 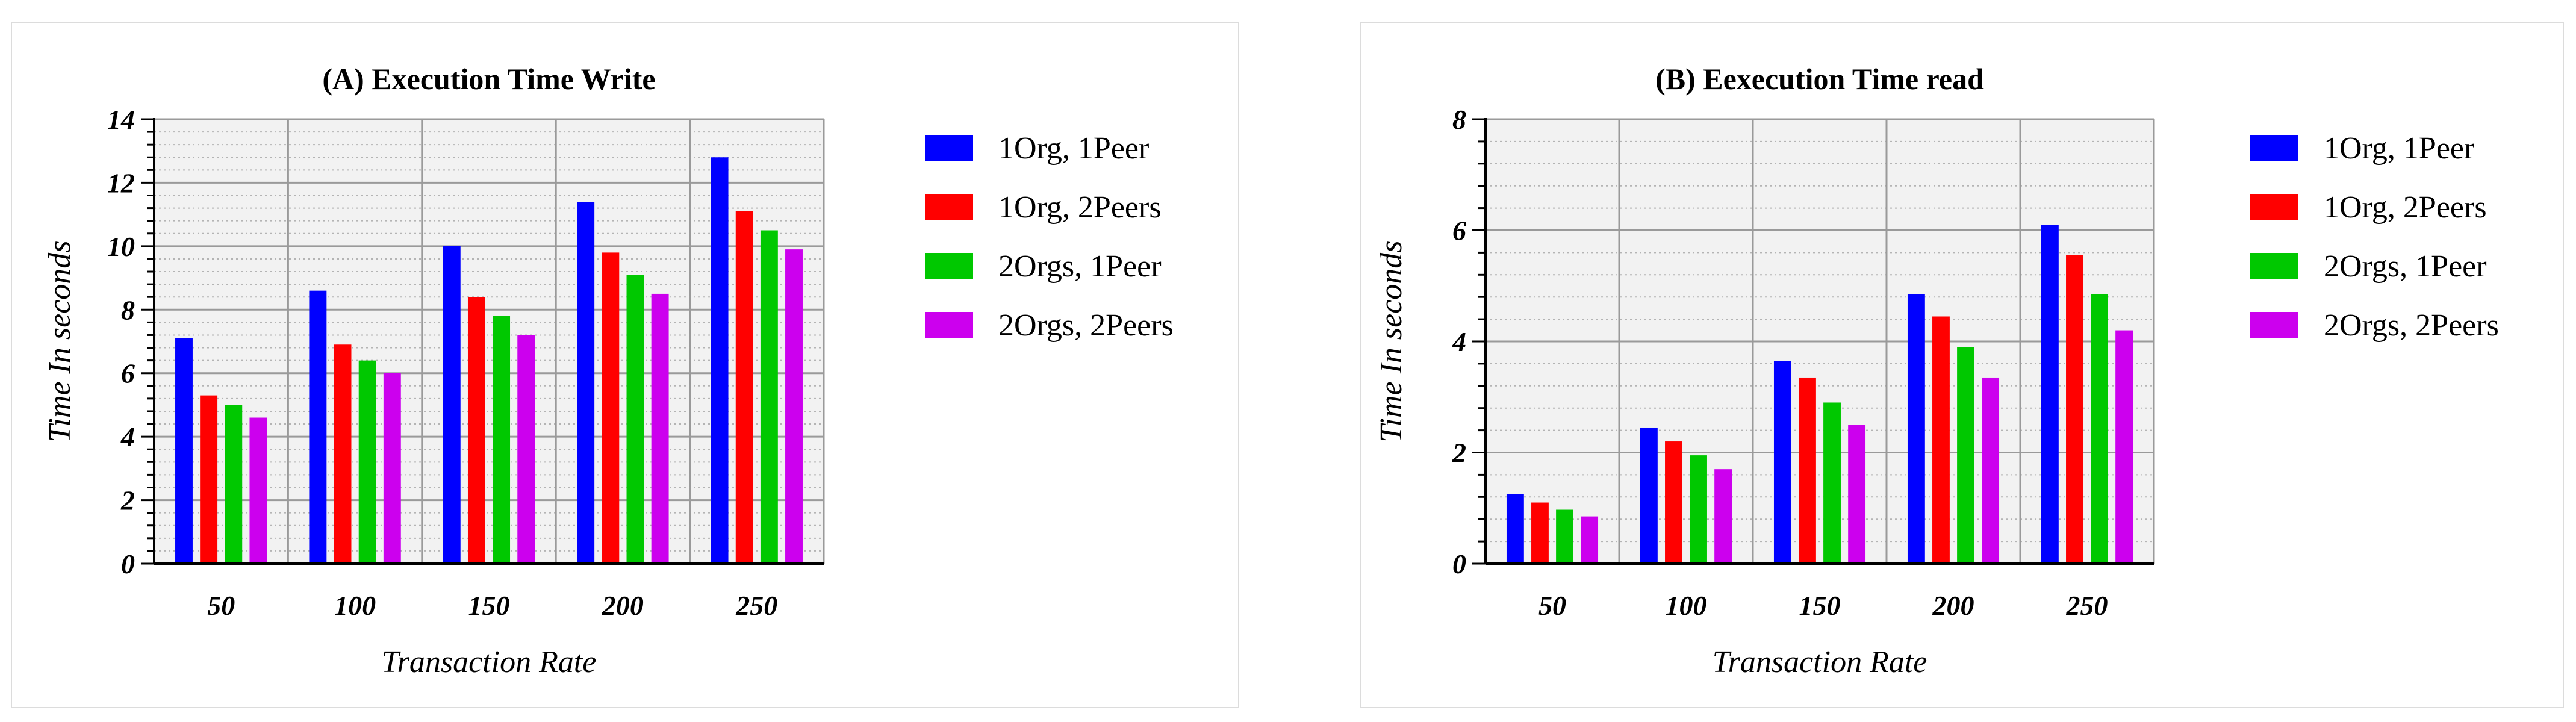 What do you see at coordinates (490, 662) in the screenshot?
I see `chart-a-x-axis-label: Transaction Rate` at bounding box center [490, 662].